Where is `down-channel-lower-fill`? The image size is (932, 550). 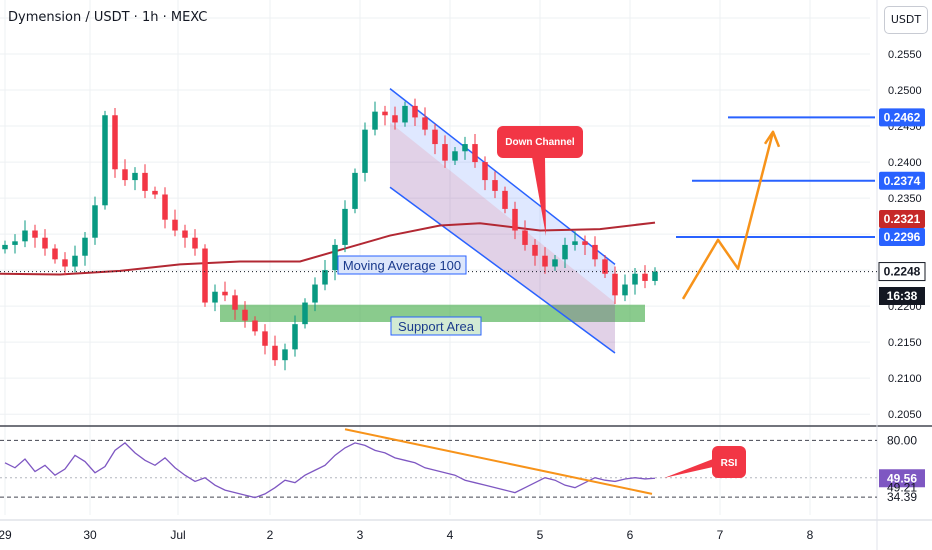
down-channel-lower-fill is located at coordinates (502, 237).